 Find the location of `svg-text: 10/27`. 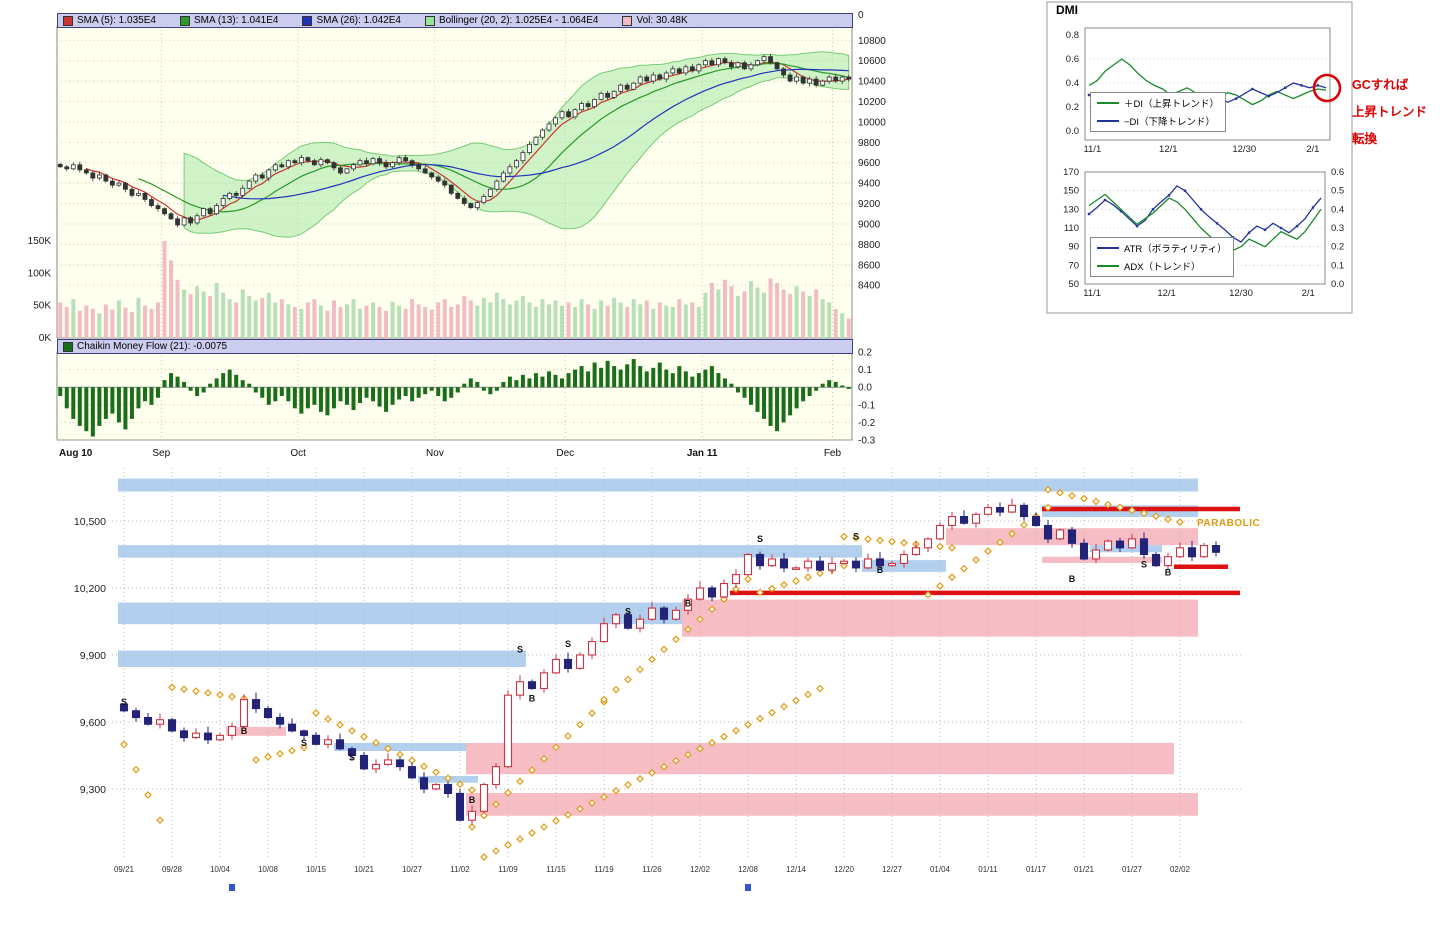

svg-text: 10/27 is located at coordinates (412, 869).